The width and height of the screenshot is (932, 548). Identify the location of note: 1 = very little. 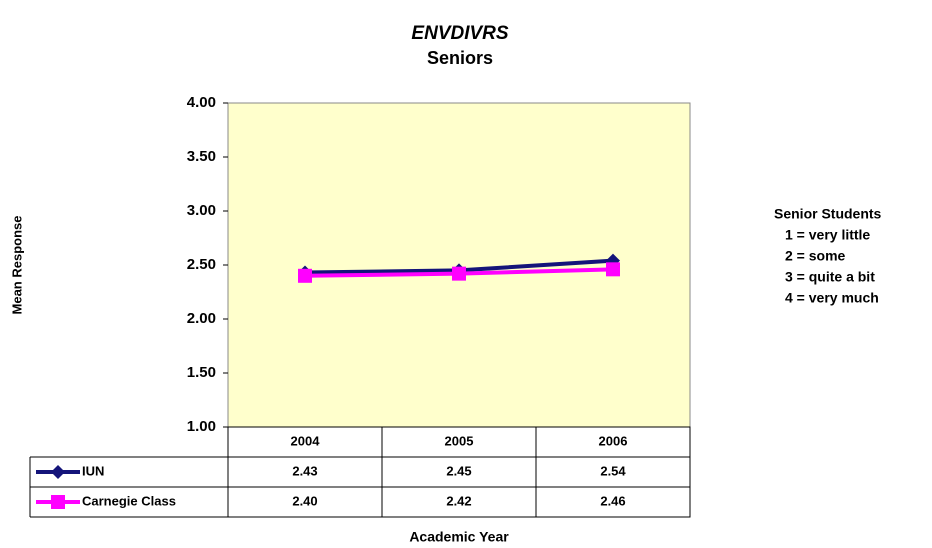
(827, 235).